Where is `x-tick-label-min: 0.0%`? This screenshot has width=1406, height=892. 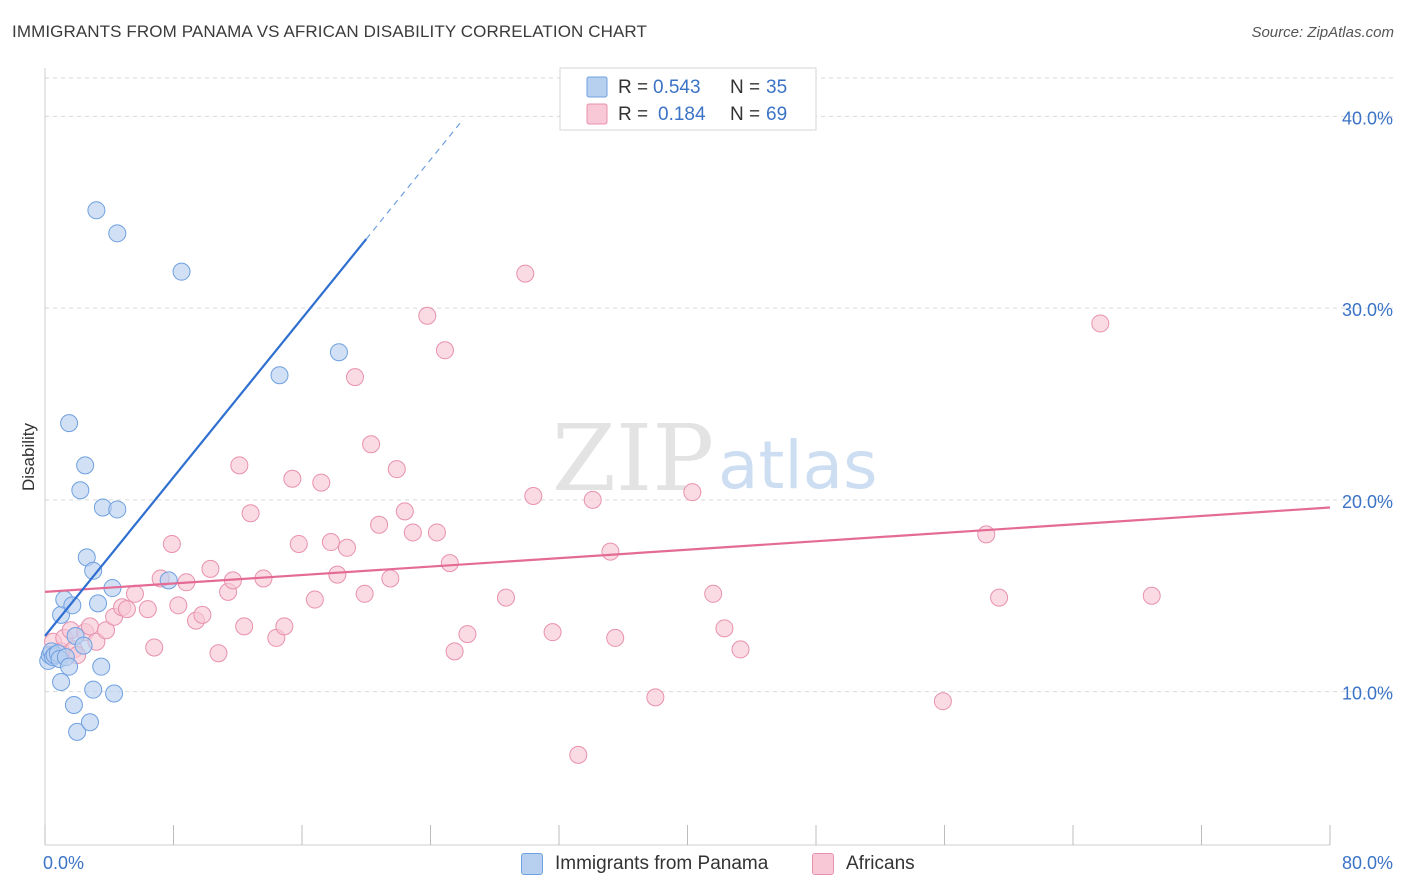 x-tick-label-min: 0.0% is located at coordinates (63, 863).